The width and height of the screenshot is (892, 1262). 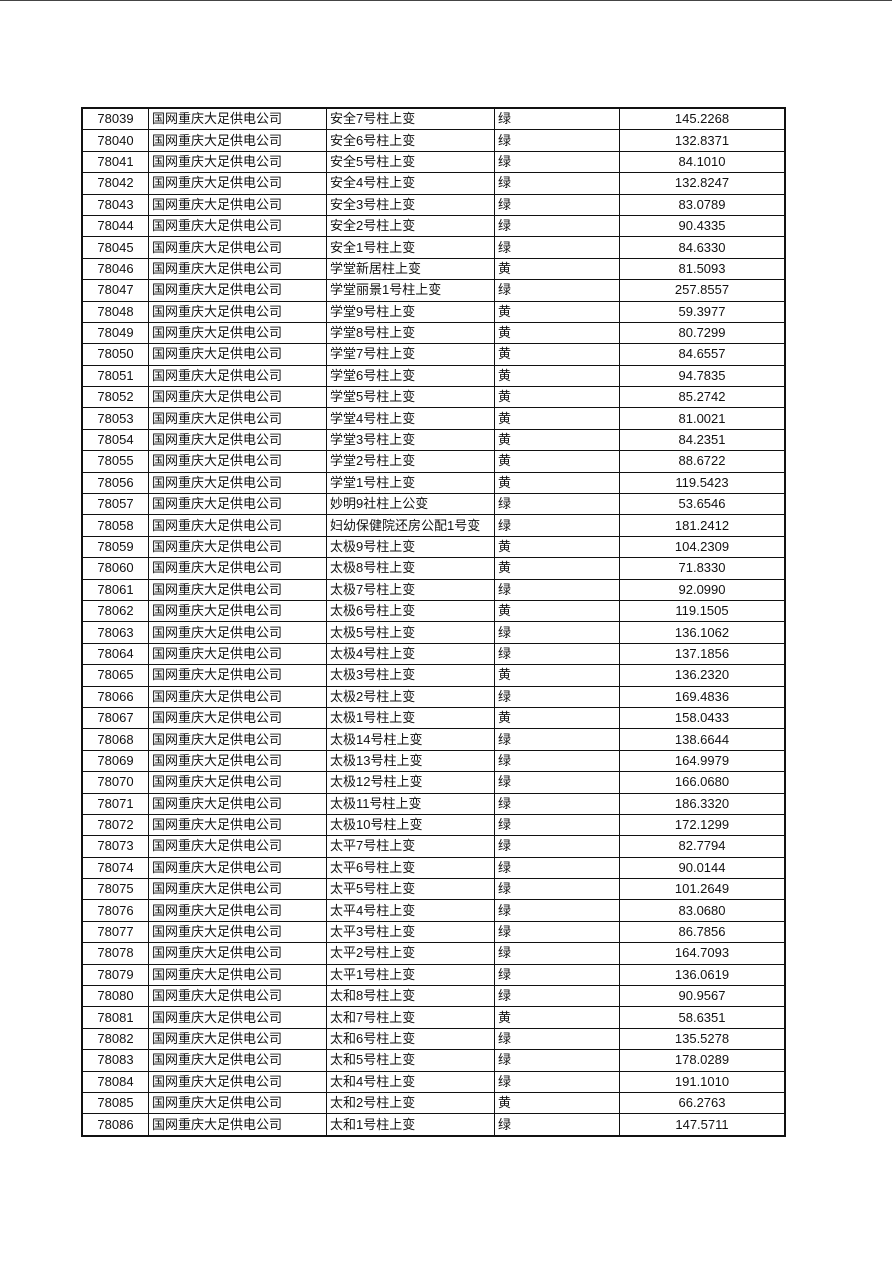 What do you see at coordinates (410, 354) in the screenshot?
I see `transformer-name-cell: 学堂7号柱上变` at bounding box center [410, 354].